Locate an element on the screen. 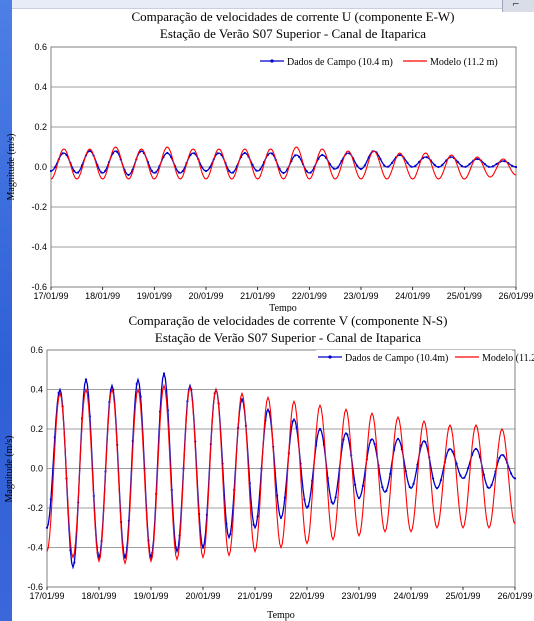 The image size is (534, 621). resize-corner-icon: ⌐ is located at coordinates (516, 5).